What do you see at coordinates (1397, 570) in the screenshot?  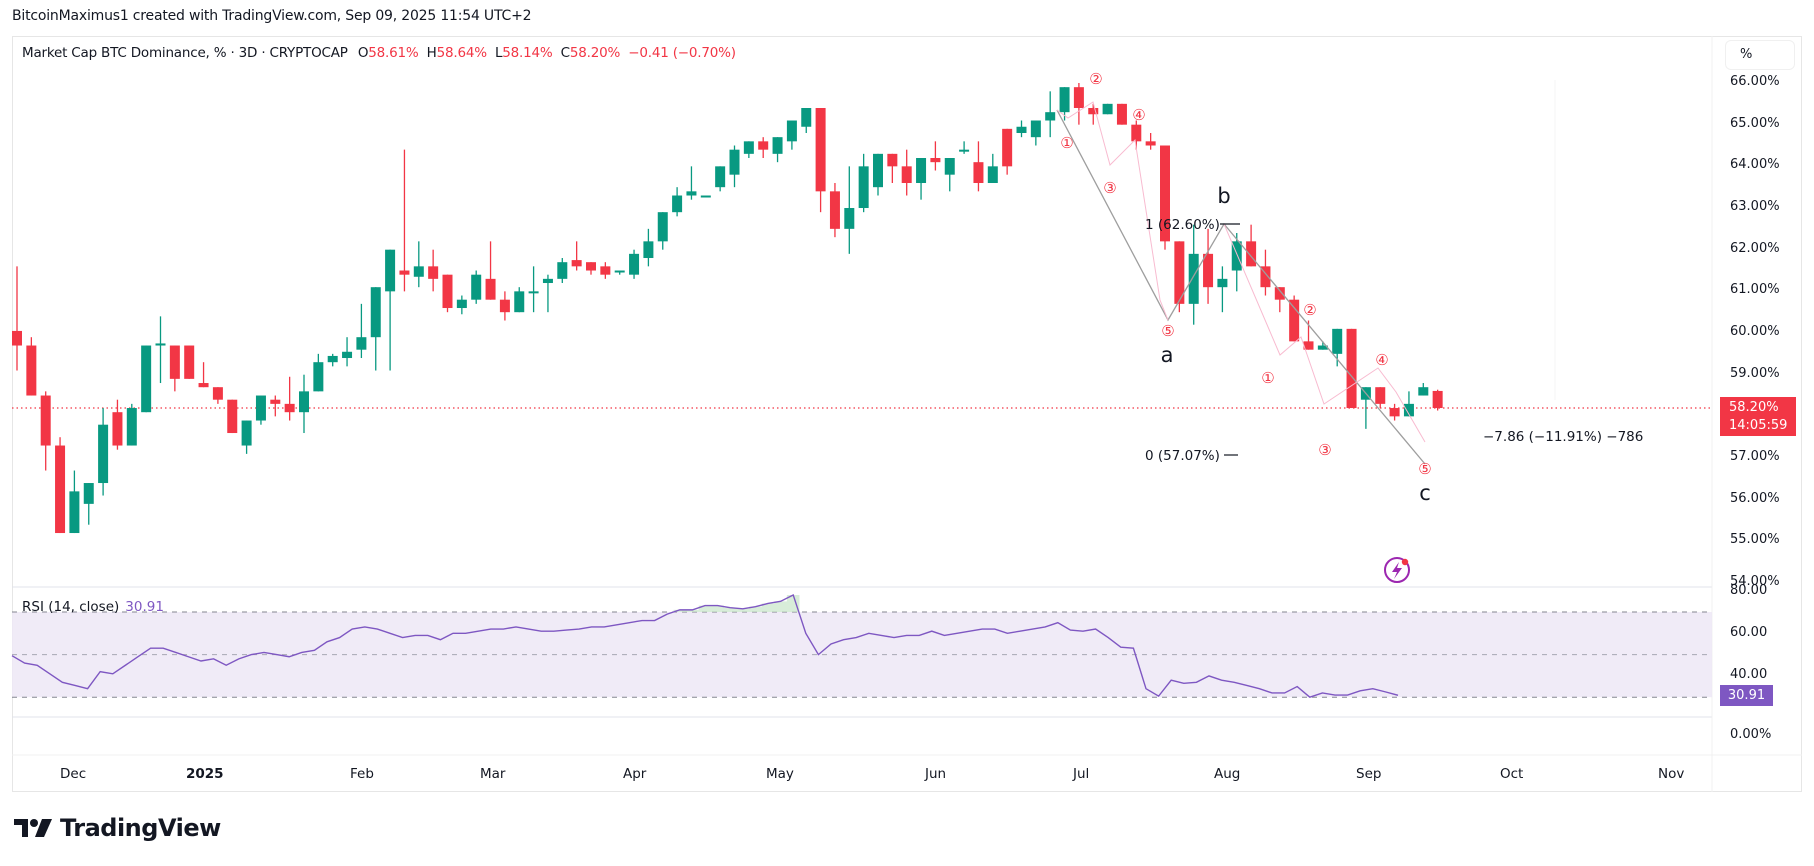 I see `lightning-icon` at bounding box center [1397, 570].